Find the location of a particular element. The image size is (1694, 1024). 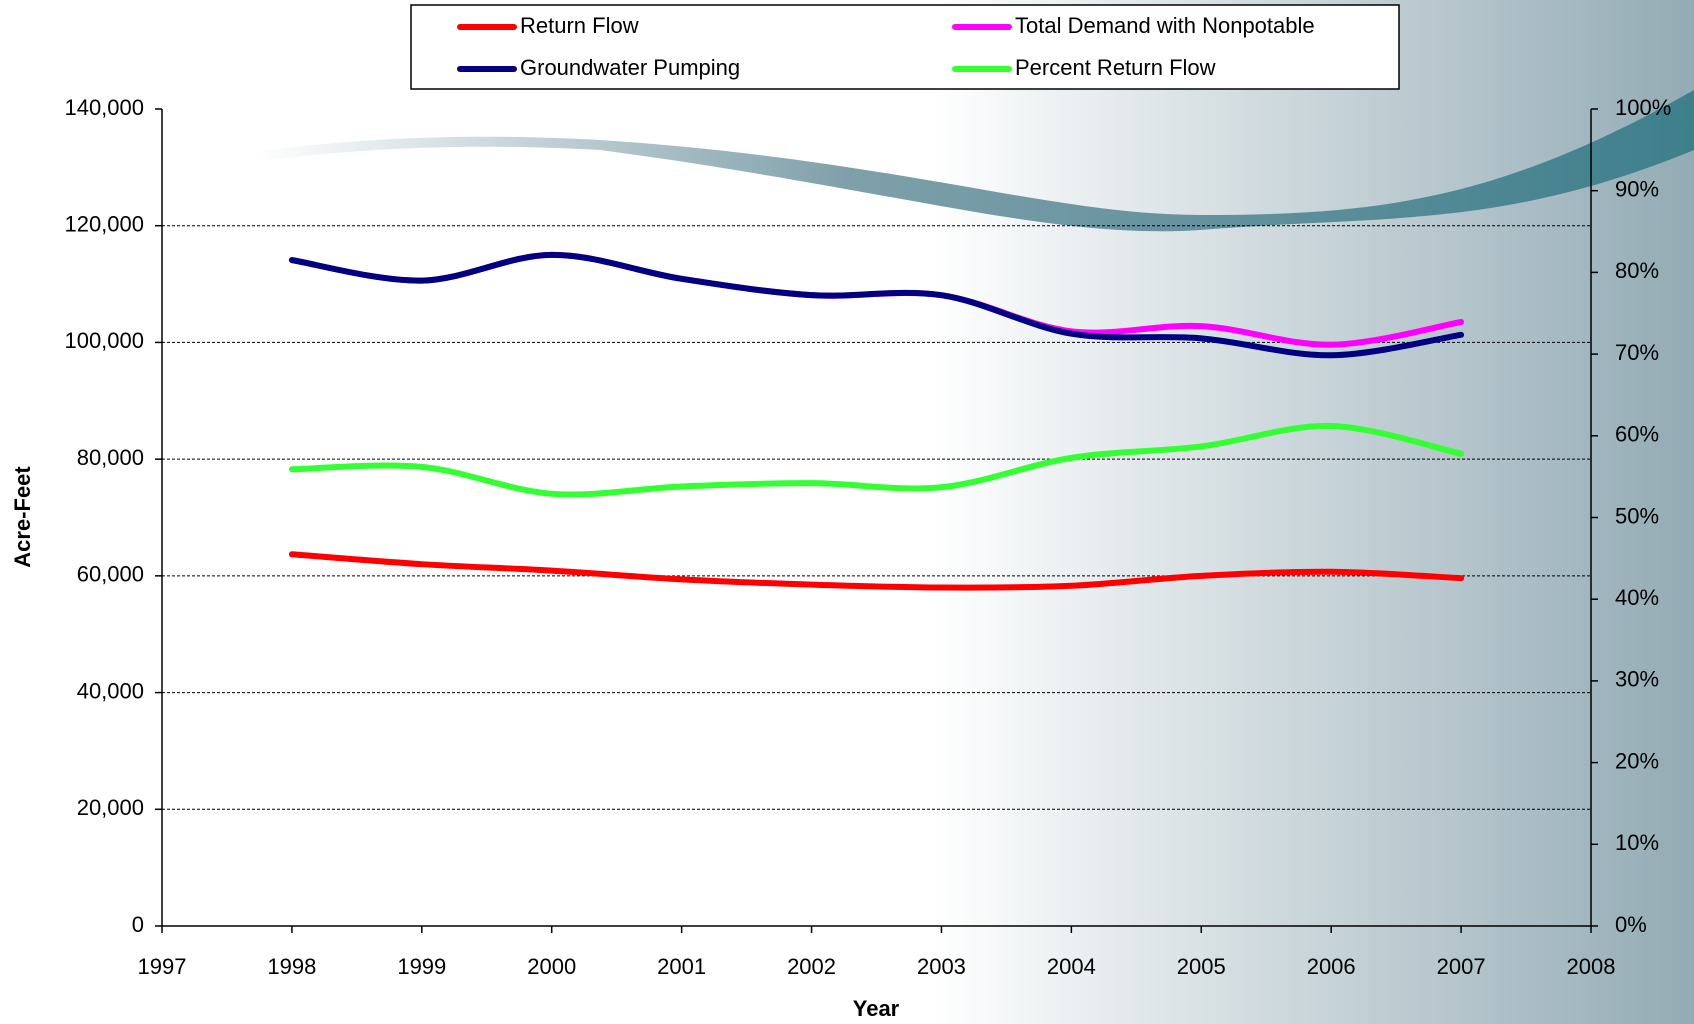

legend is located at coordinates (905, 47).